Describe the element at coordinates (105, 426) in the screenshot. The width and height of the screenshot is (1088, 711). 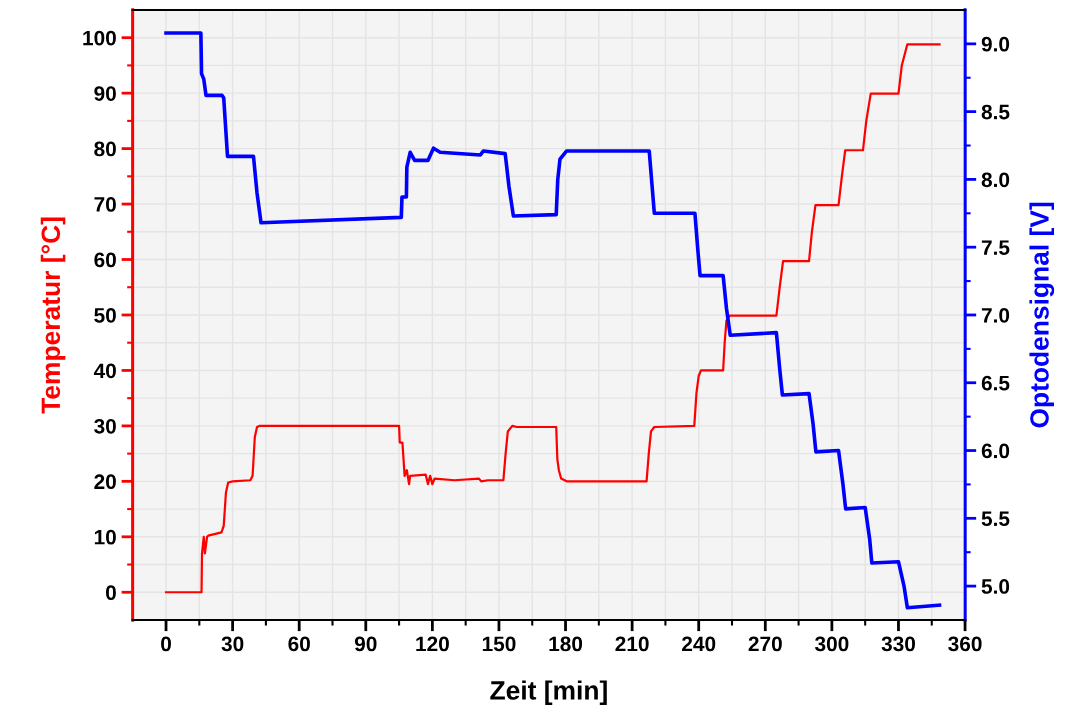
I see `y-tick-label: 30` at that location.